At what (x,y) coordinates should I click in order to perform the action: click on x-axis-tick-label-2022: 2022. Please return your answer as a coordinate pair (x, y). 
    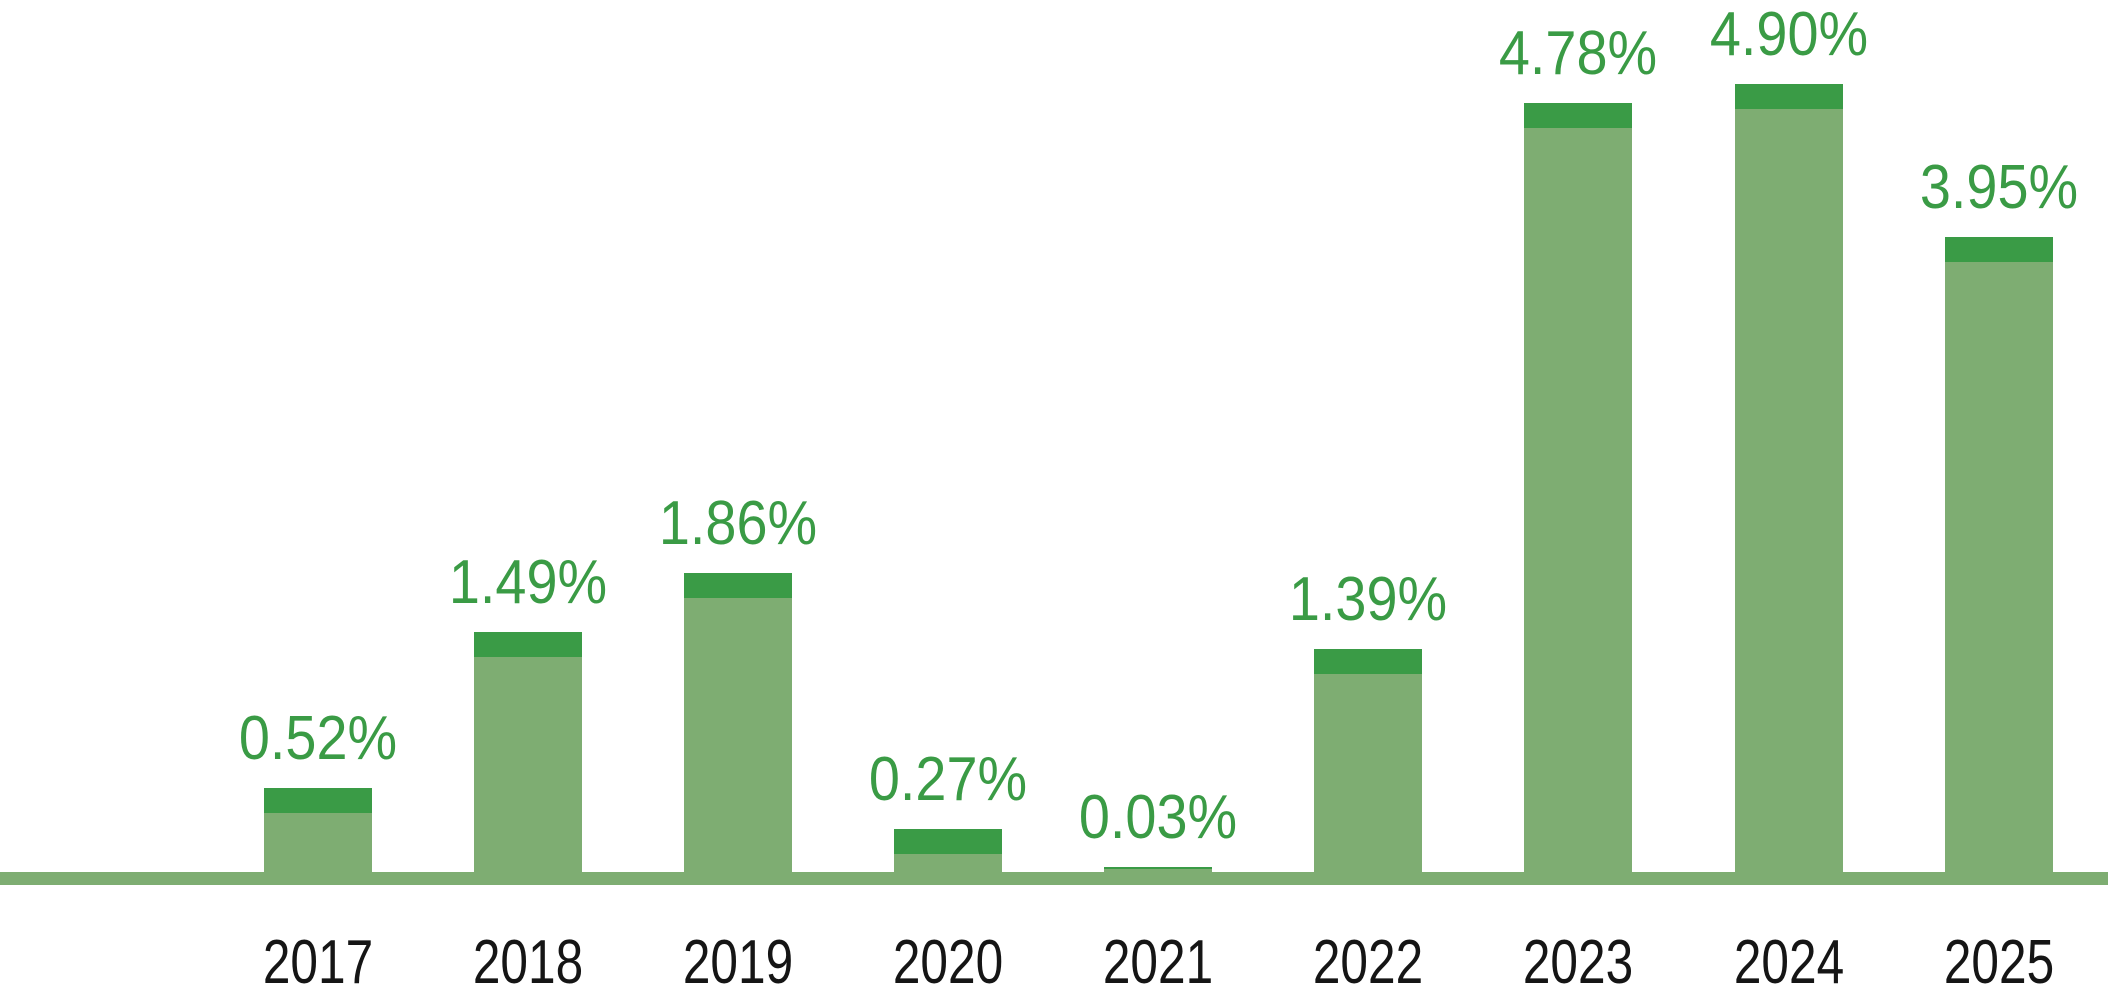
    Looking at the image, I should click on (1368, 960).